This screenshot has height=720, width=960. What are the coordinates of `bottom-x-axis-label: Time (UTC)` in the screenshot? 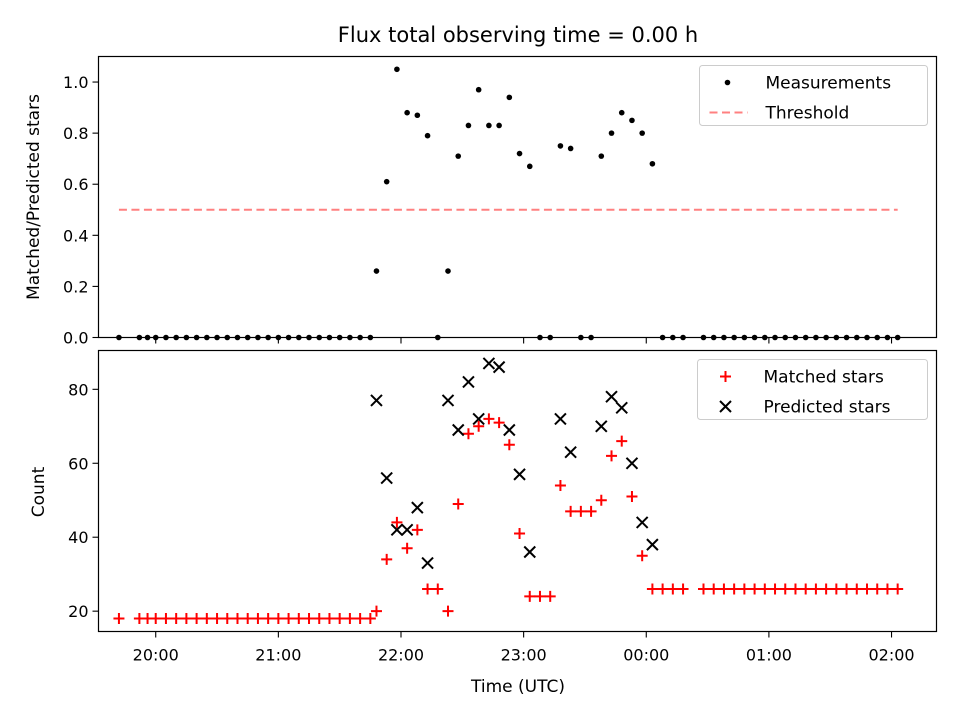 It's located at (517, 687).